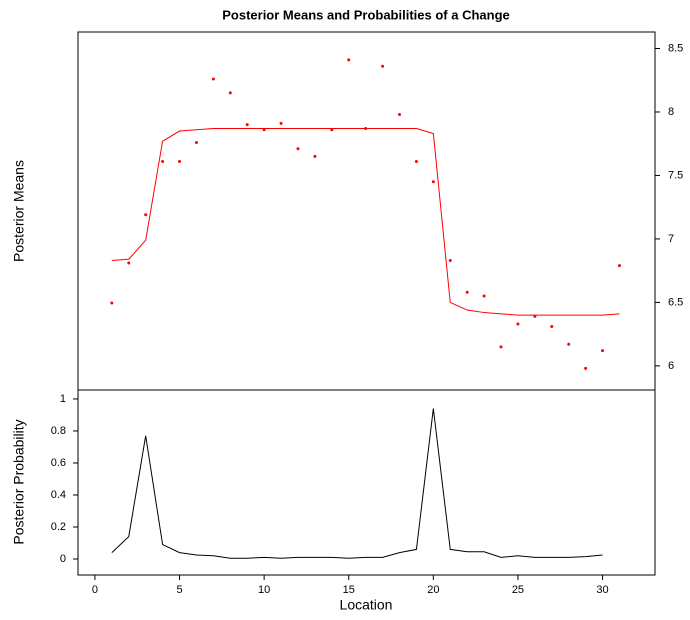 The image size is (690, 620). I want to click on x-tick-label: 10, so click(264, 590).